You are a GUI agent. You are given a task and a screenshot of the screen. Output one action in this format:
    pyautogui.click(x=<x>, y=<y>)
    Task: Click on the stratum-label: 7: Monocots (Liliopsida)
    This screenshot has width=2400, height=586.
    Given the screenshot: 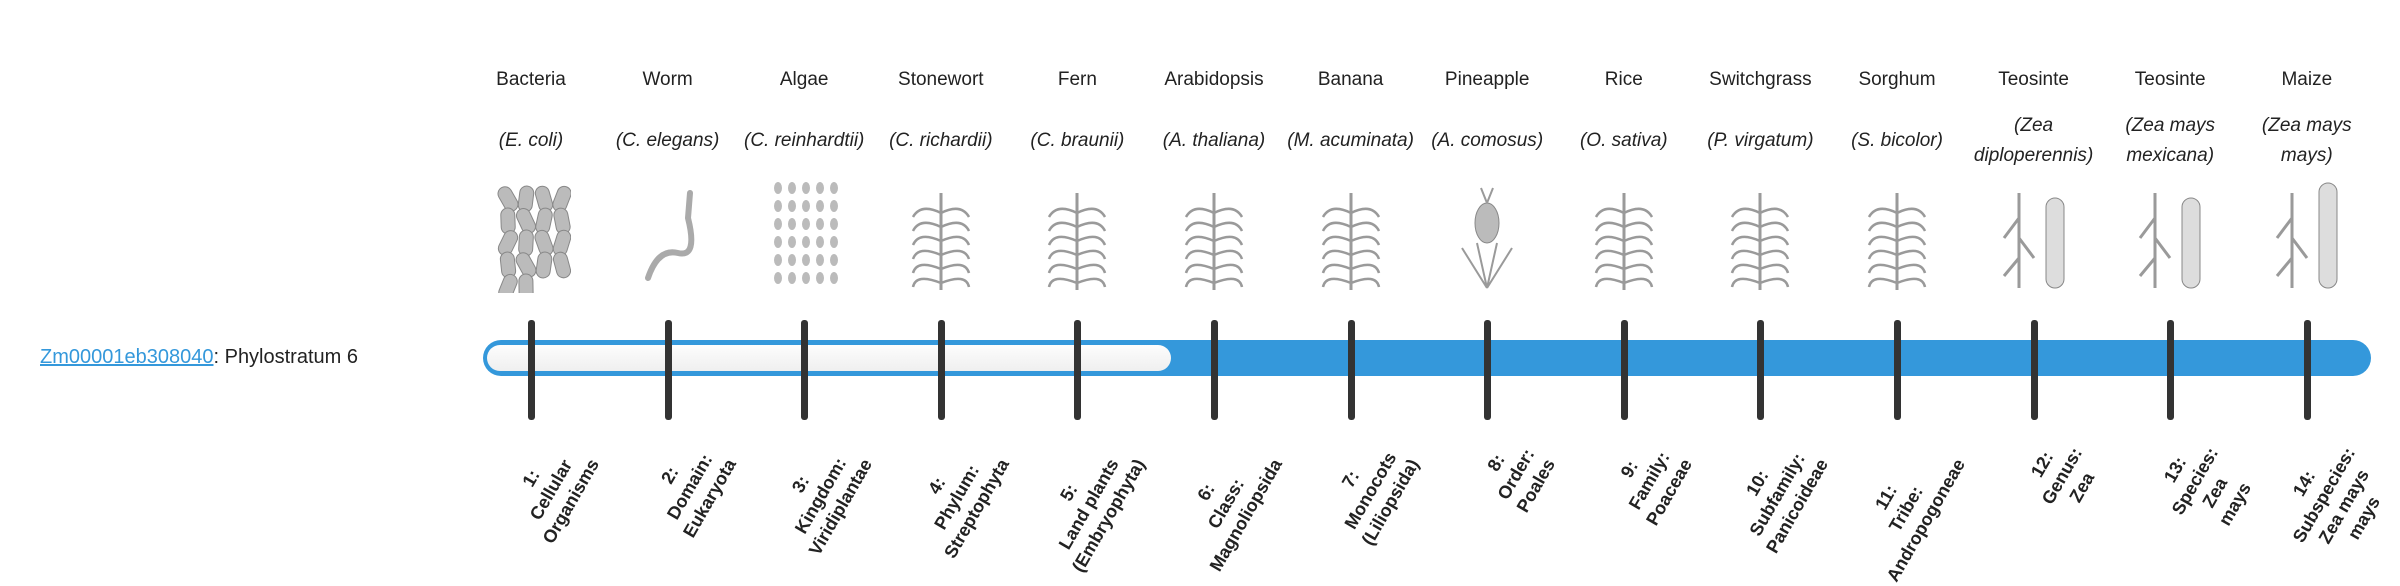 What is the action you would take?
    pyautogui.click(x=1371, y=491)
    